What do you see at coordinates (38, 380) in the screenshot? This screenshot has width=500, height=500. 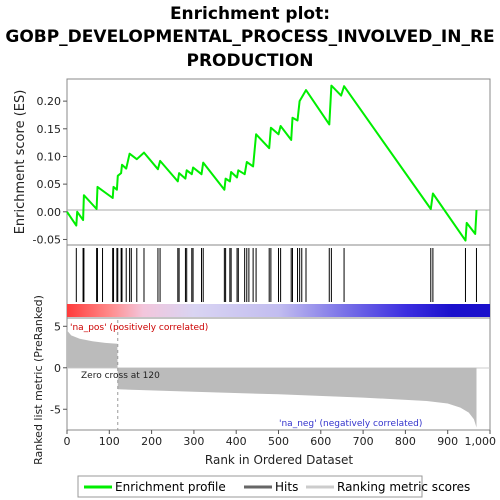 I see `metric-y-axis-label: Ranked list metric (PreRanked)` at bounding box center [38, 380].